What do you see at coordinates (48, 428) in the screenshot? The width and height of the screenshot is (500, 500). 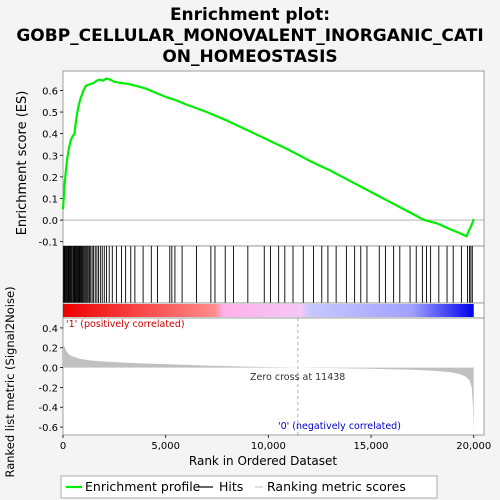 I see `metric-y-tick-label: -0.6` at bounding box center [48, 428].